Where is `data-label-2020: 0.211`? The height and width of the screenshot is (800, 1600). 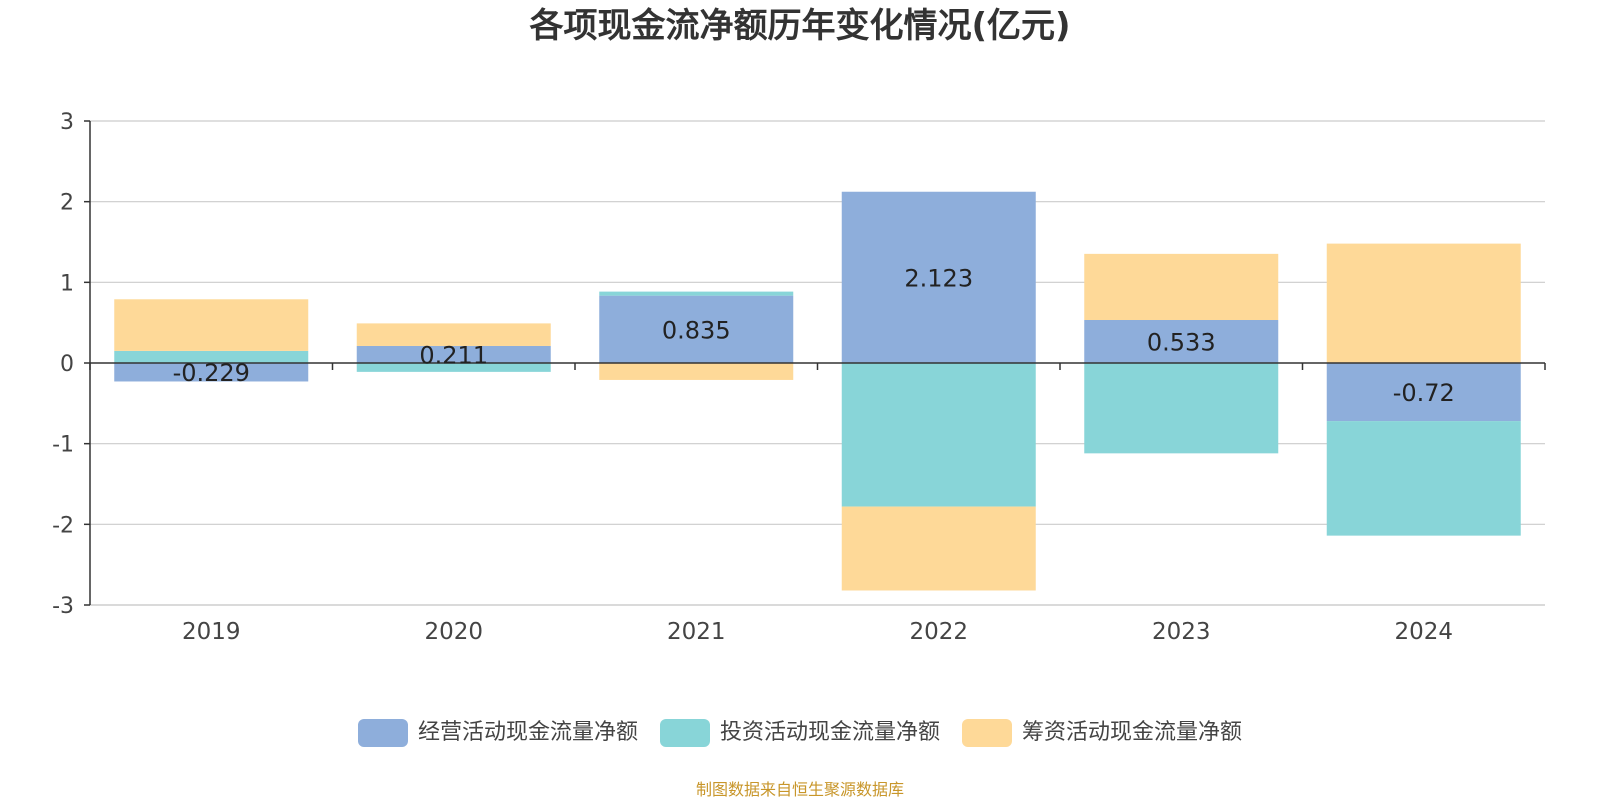 data-label-2020: 0.211 is located at coordinates (453, 355).